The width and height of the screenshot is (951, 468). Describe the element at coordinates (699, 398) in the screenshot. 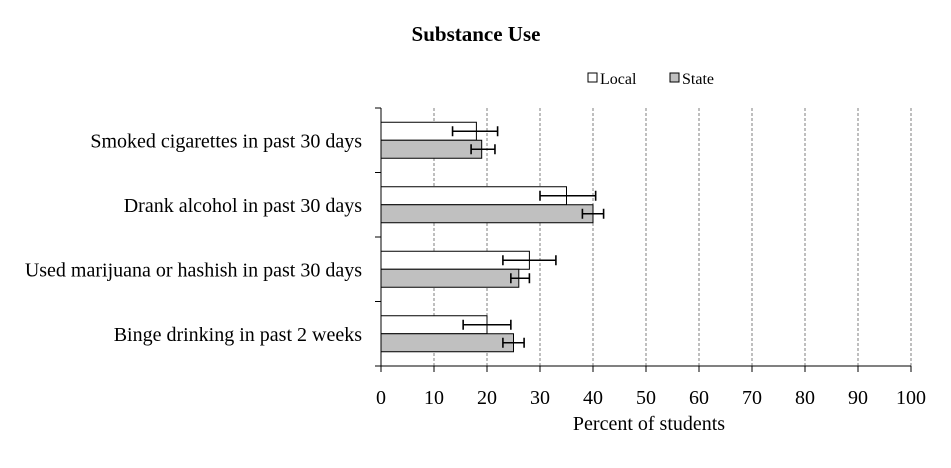

I see `x-tick-label-60: 60` at that location.